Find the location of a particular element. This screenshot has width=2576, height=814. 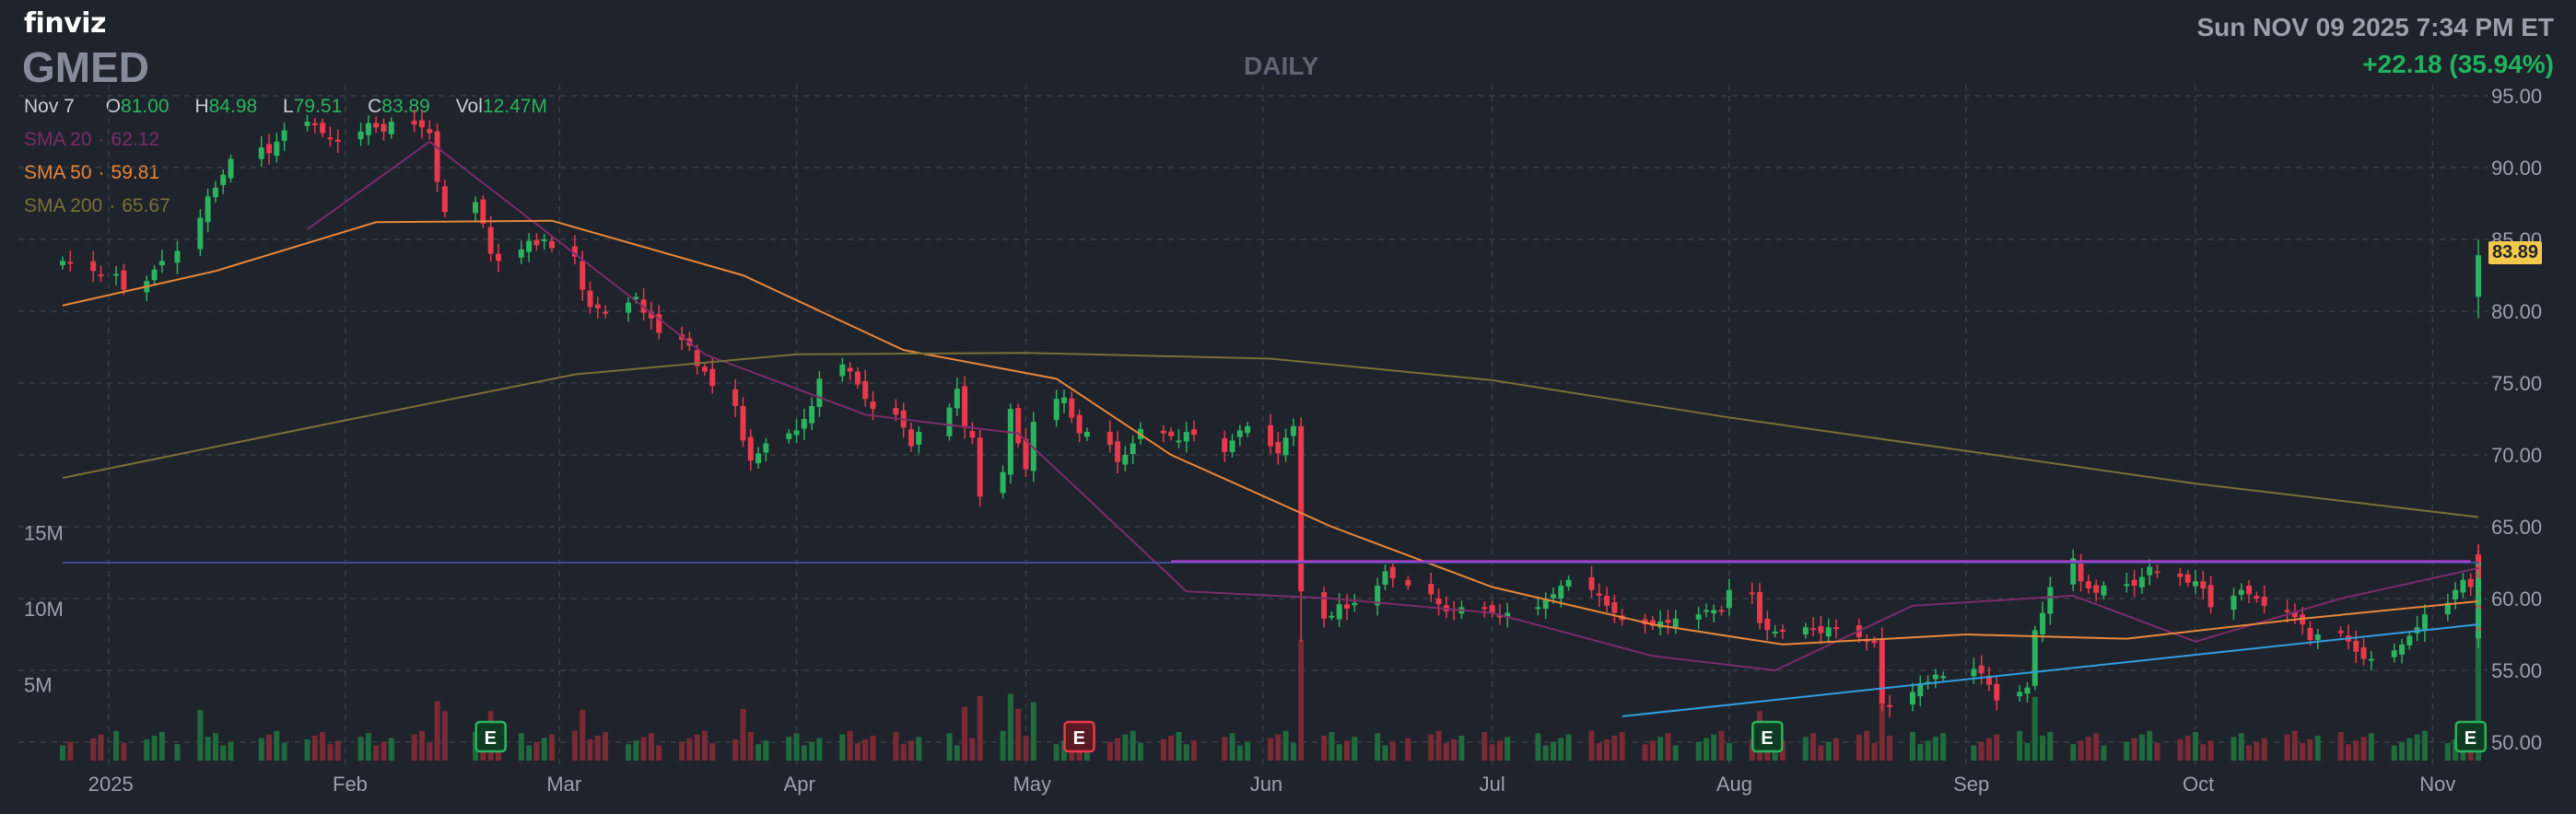

sma20-legend: SMA 20 · 62.12 is located at coordinates (92, 139).